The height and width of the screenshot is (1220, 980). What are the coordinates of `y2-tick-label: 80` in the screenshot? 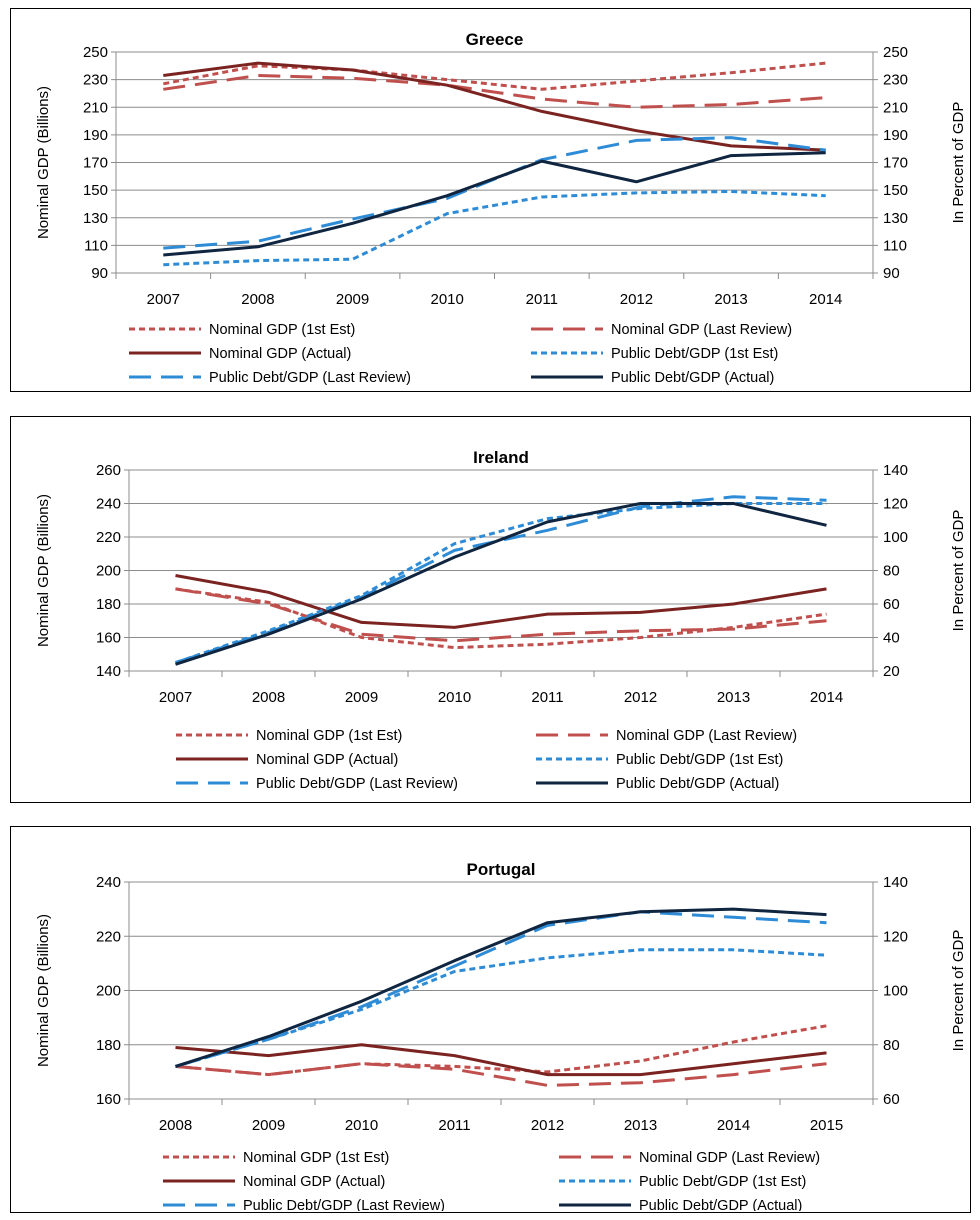 It's located at (891, 571).